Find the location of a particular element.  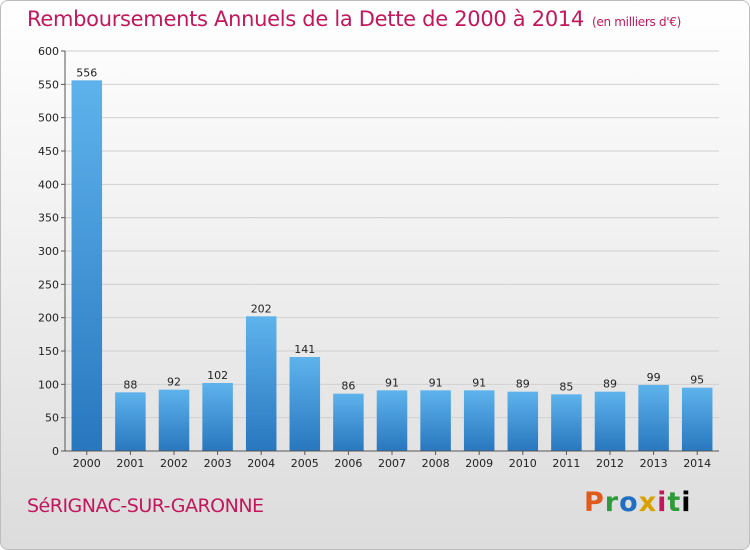

x-tick-label: 2000 is located at coordinates (87, 463).